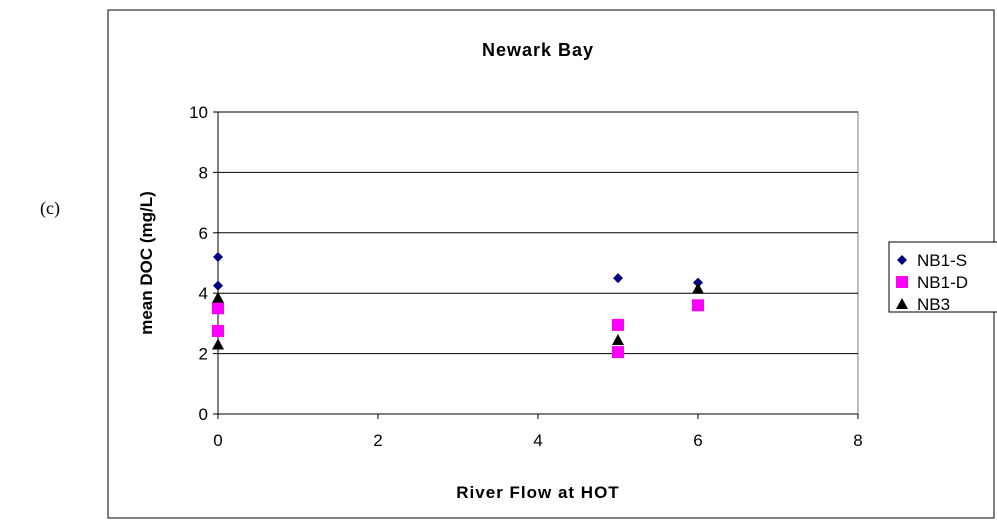 The height and width of the screenshot is (520, 997). I want to click on x-axis-title: River Flow at HOT, so click(537, 492).